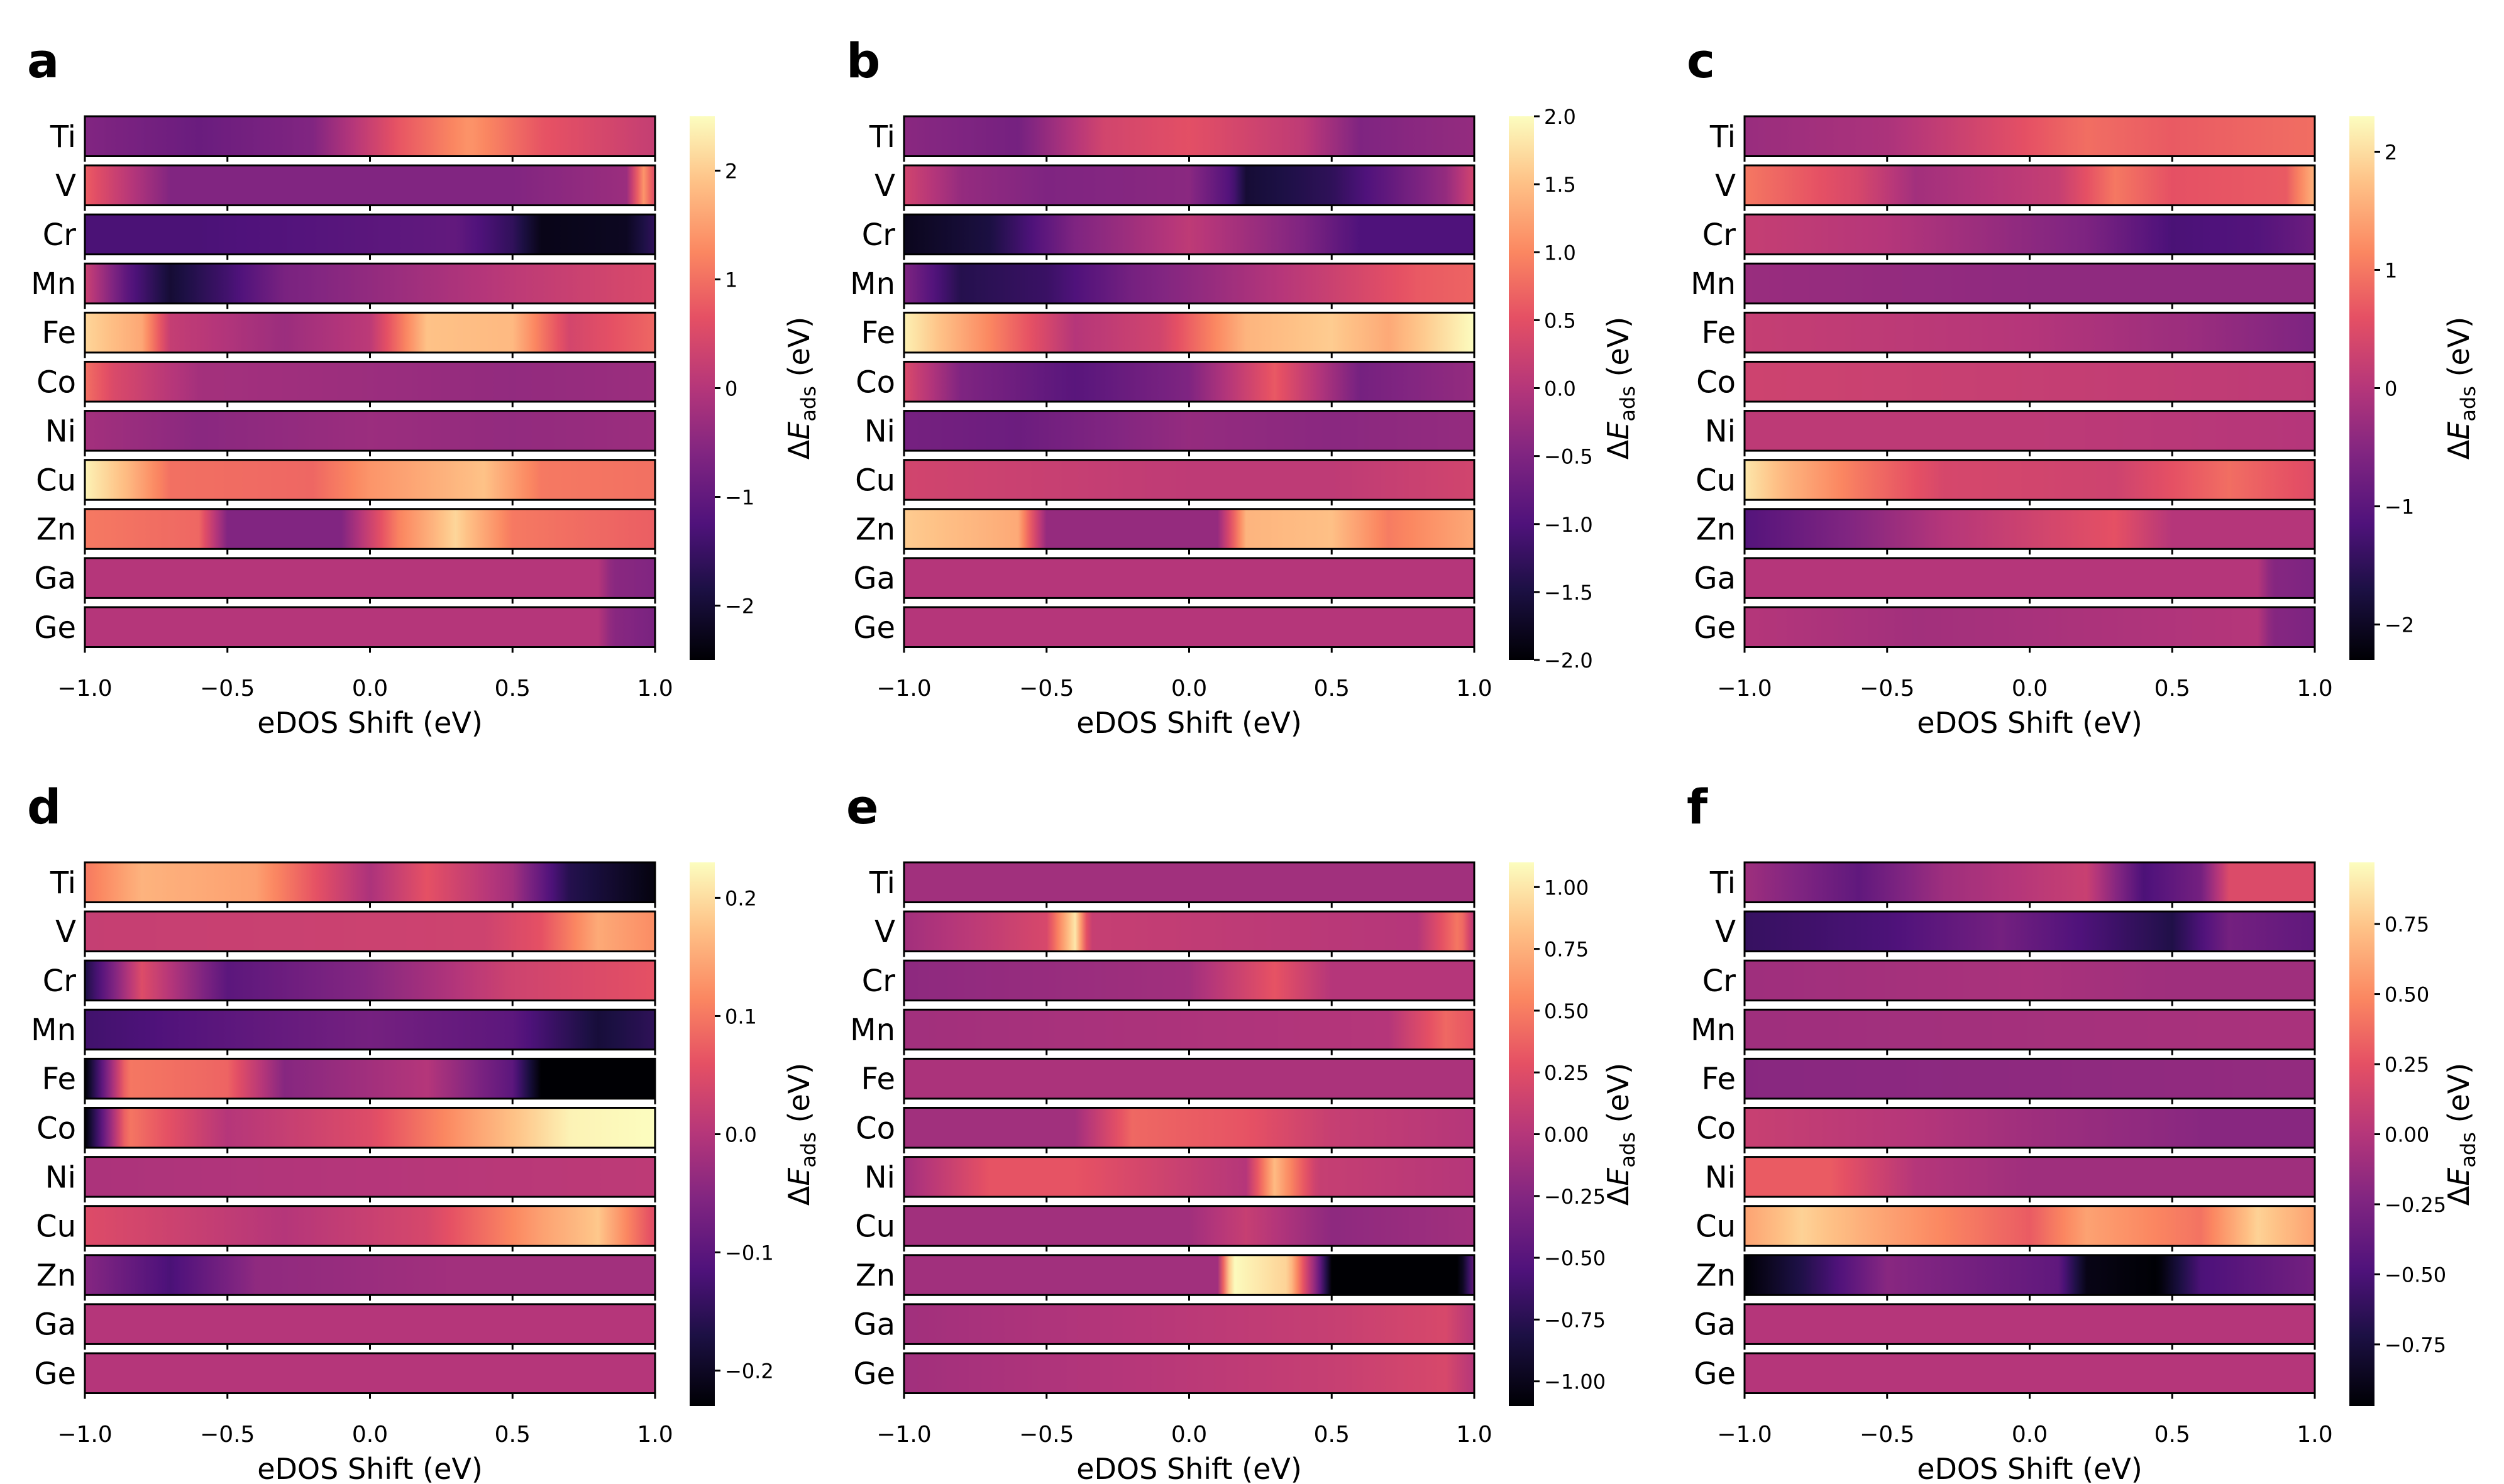 The image size is (2504, 1484). Describe the element at coordinates (370, 284) in the screenshot. I see `strip-a-mn` at that location.